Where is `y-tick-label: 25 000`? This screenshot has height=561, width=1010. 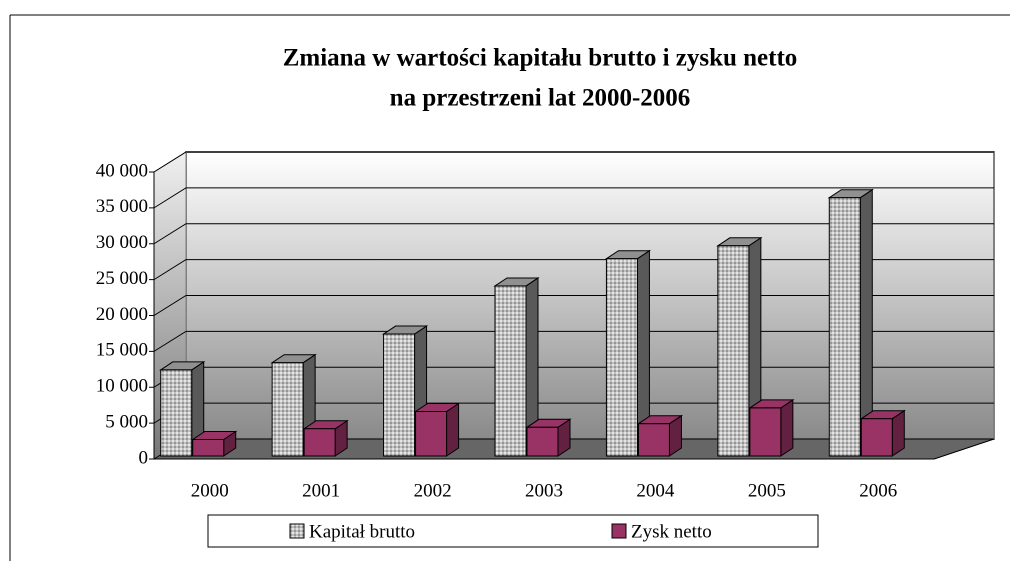 y-tick-label: 25 000 is located at coordinates (122, 278).